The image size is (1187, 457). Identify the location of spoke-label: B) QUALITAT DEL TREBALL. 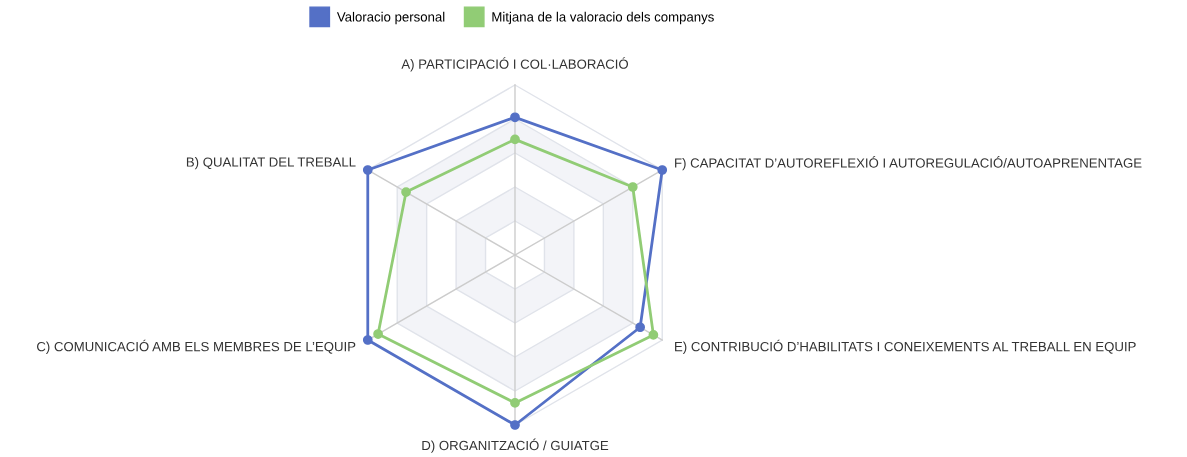
(271, 163).